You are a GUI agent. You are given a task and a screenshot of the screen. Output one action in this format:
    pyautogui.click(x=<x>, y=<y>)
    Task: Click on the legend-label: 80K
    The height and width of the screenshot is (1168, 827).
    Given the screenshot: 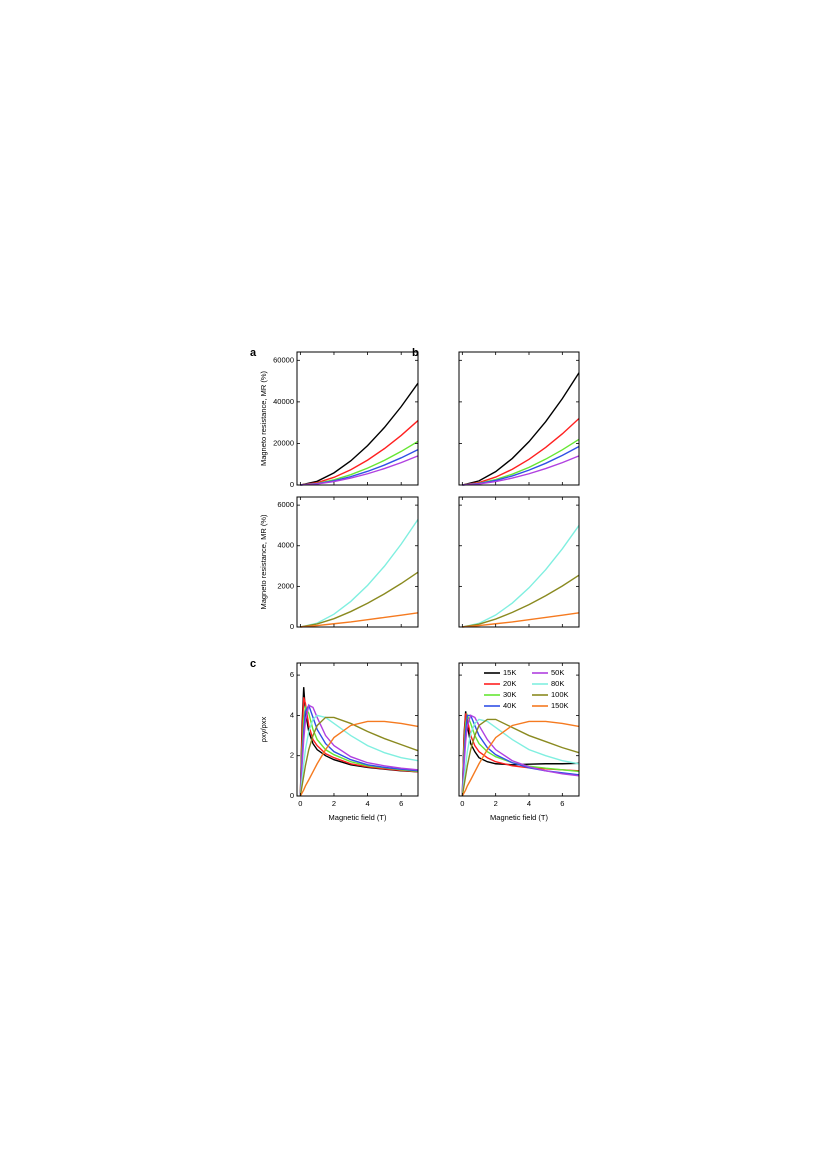 What is the action you would take?
    pyautogui.click(x=557, y=683)
    